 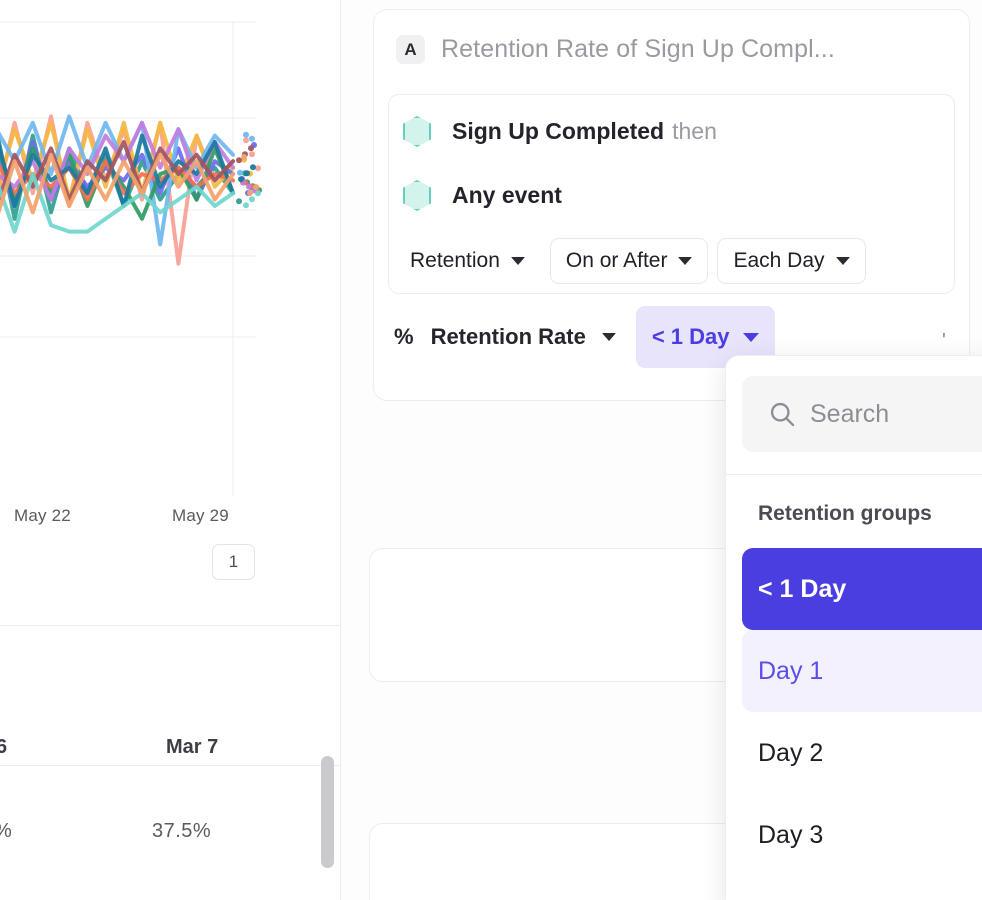 I want to click on event-row-1: Sign Up Completed then, so click(x=560, y=131).